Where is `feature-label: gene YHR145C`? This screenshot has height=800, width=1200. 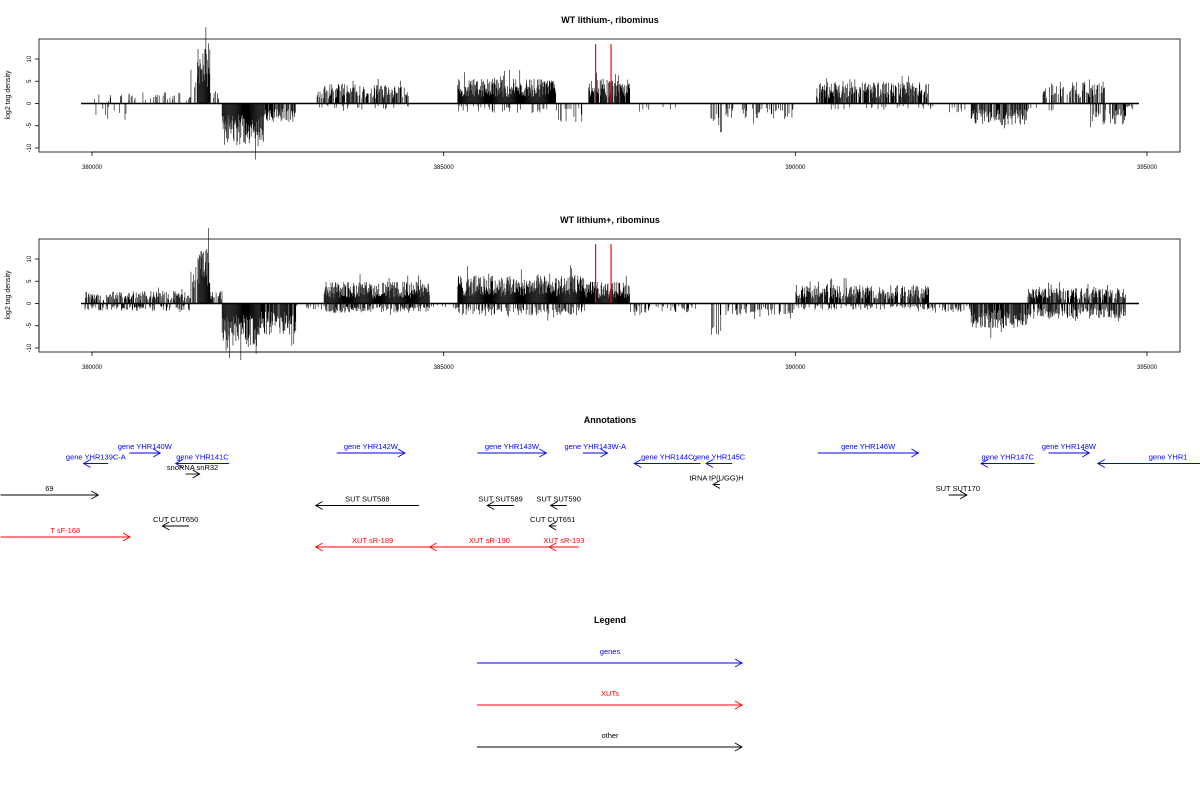
feature-label: gene YHR145C is located at coordinates (719, 457).